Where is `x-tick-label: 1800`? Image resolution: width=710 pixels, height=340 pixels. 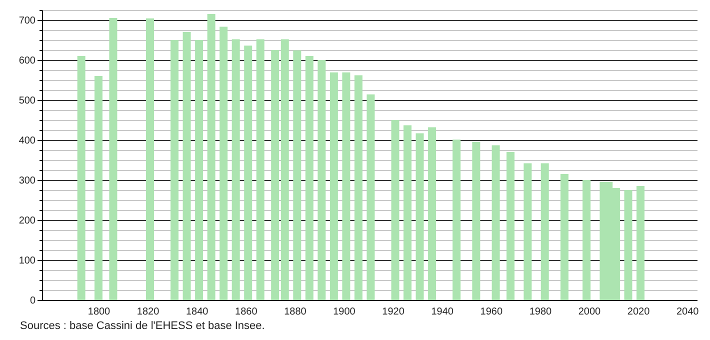
x-tick-label: 1800 is located at coordinates (99, 312).